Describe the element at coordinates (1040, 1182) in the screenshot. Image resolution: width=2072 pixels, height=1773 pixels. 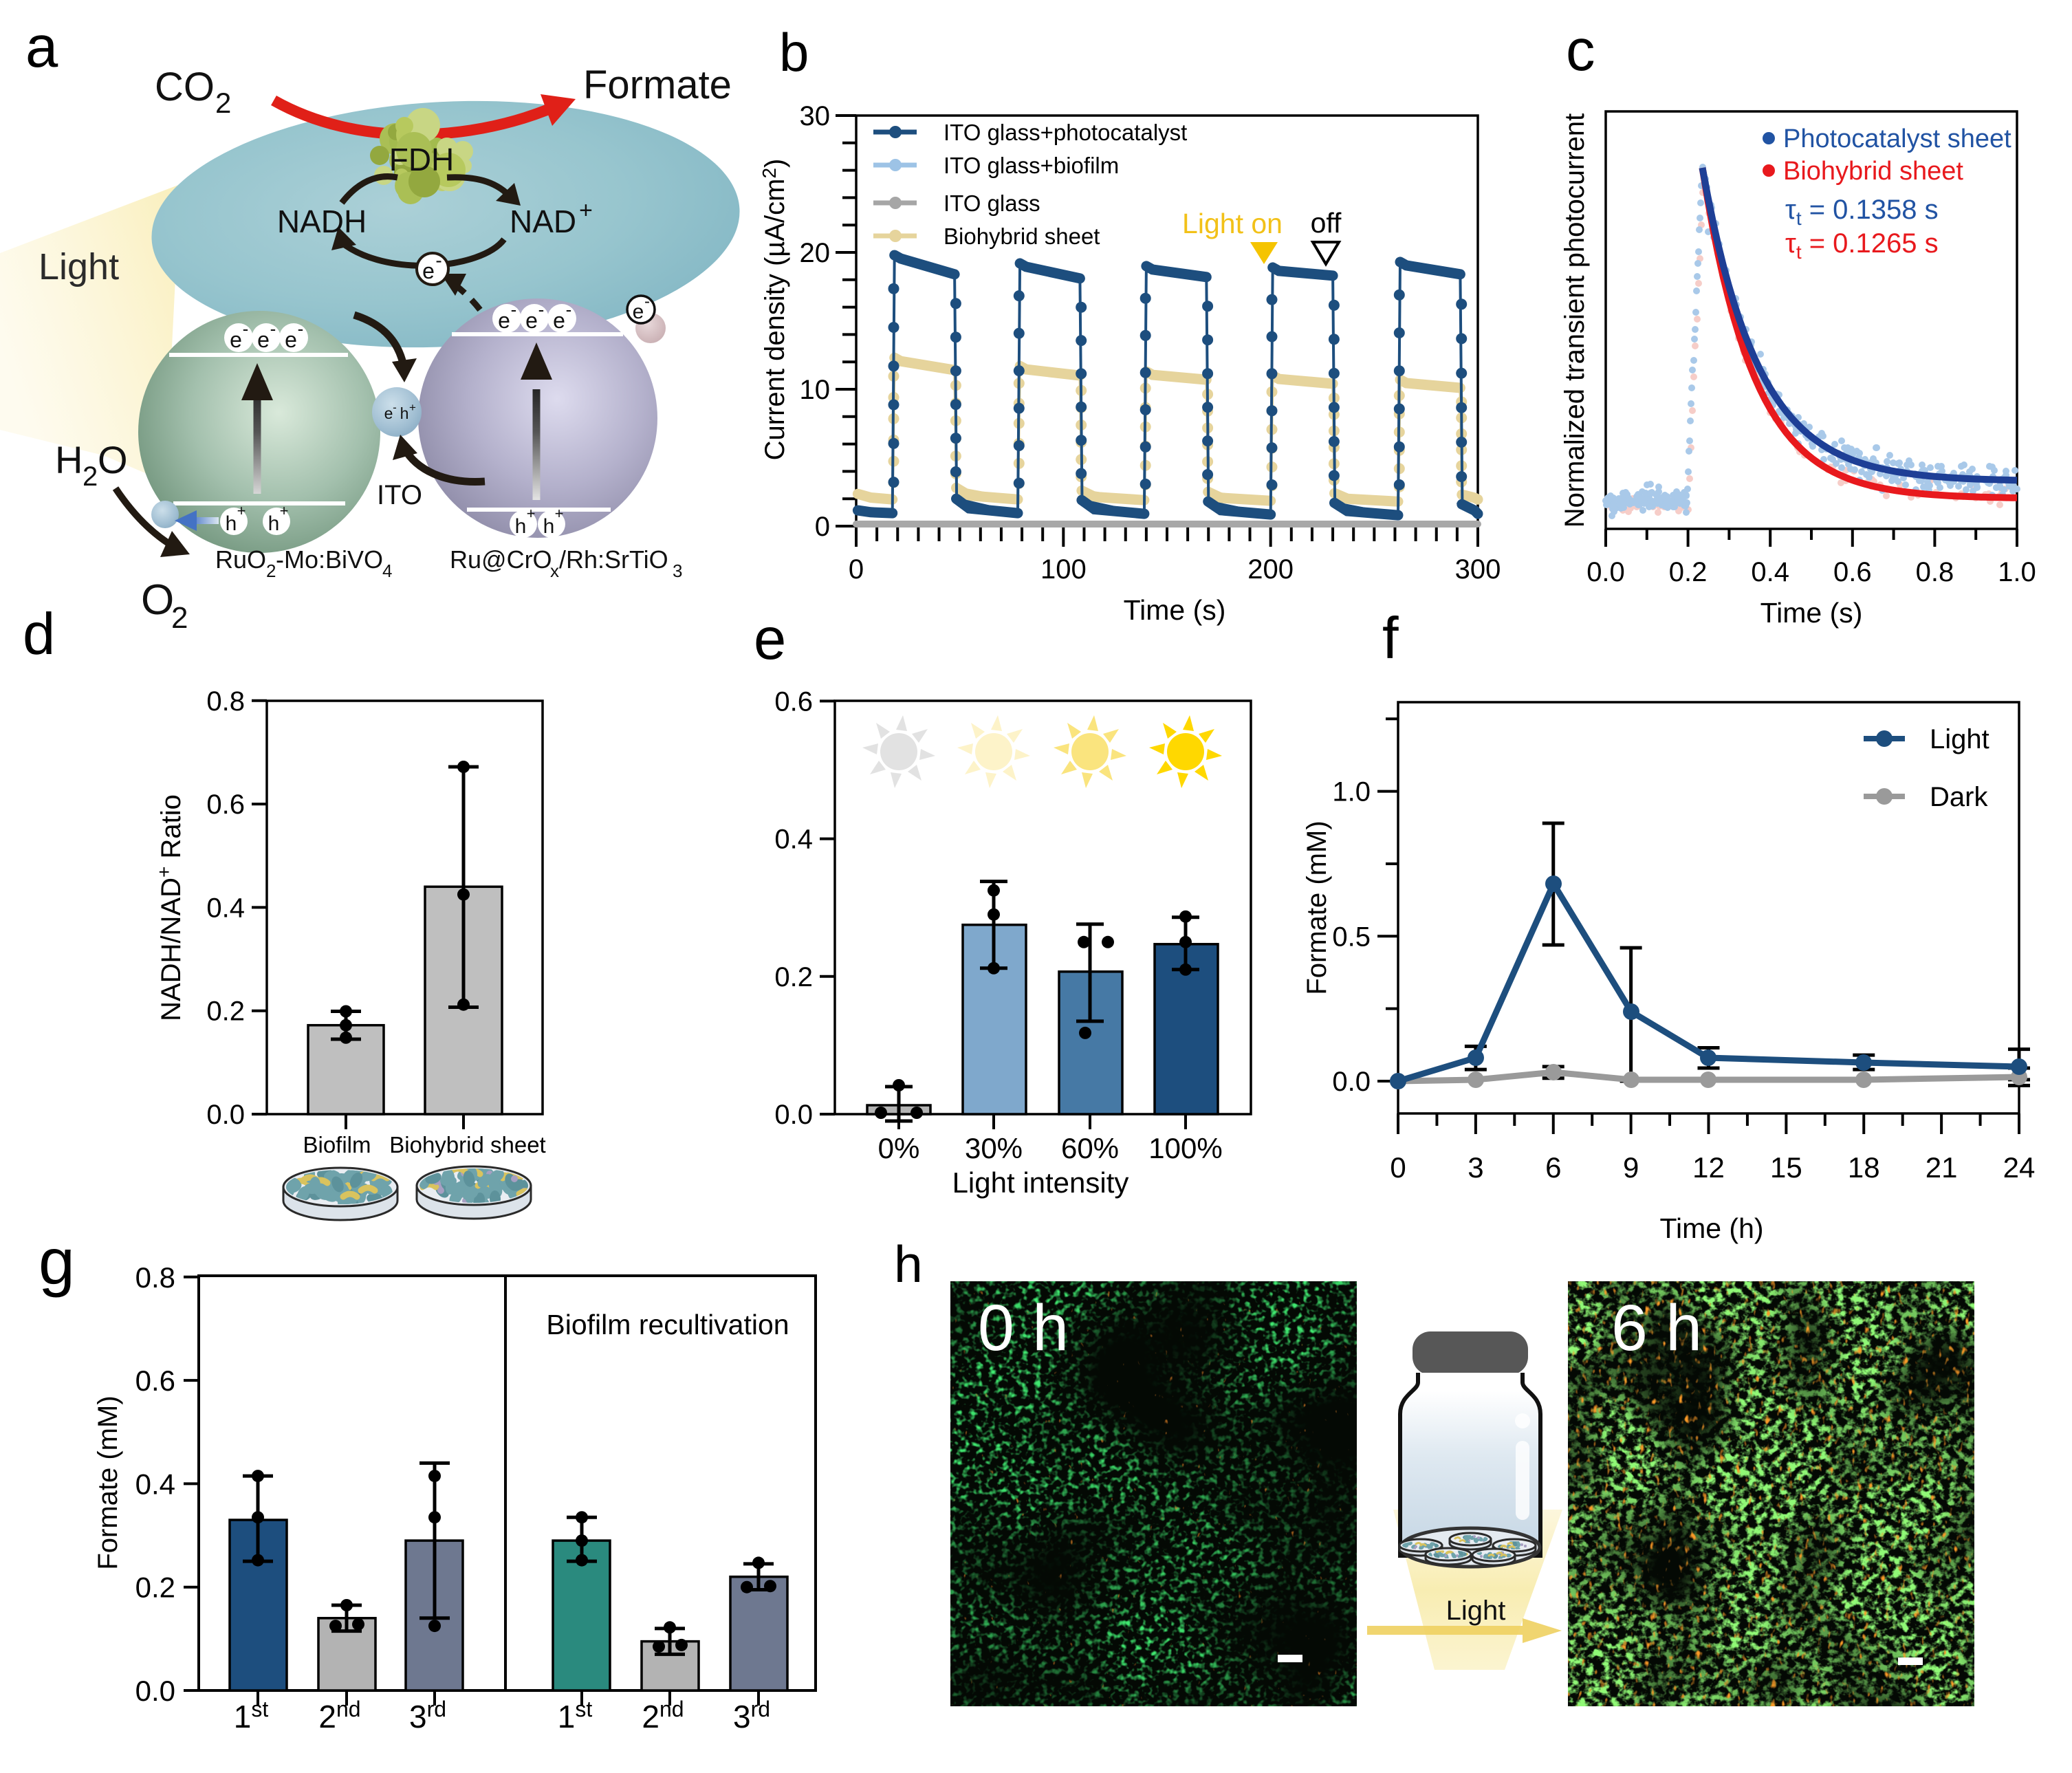
I see `svg-text: Light intensity` at that location.